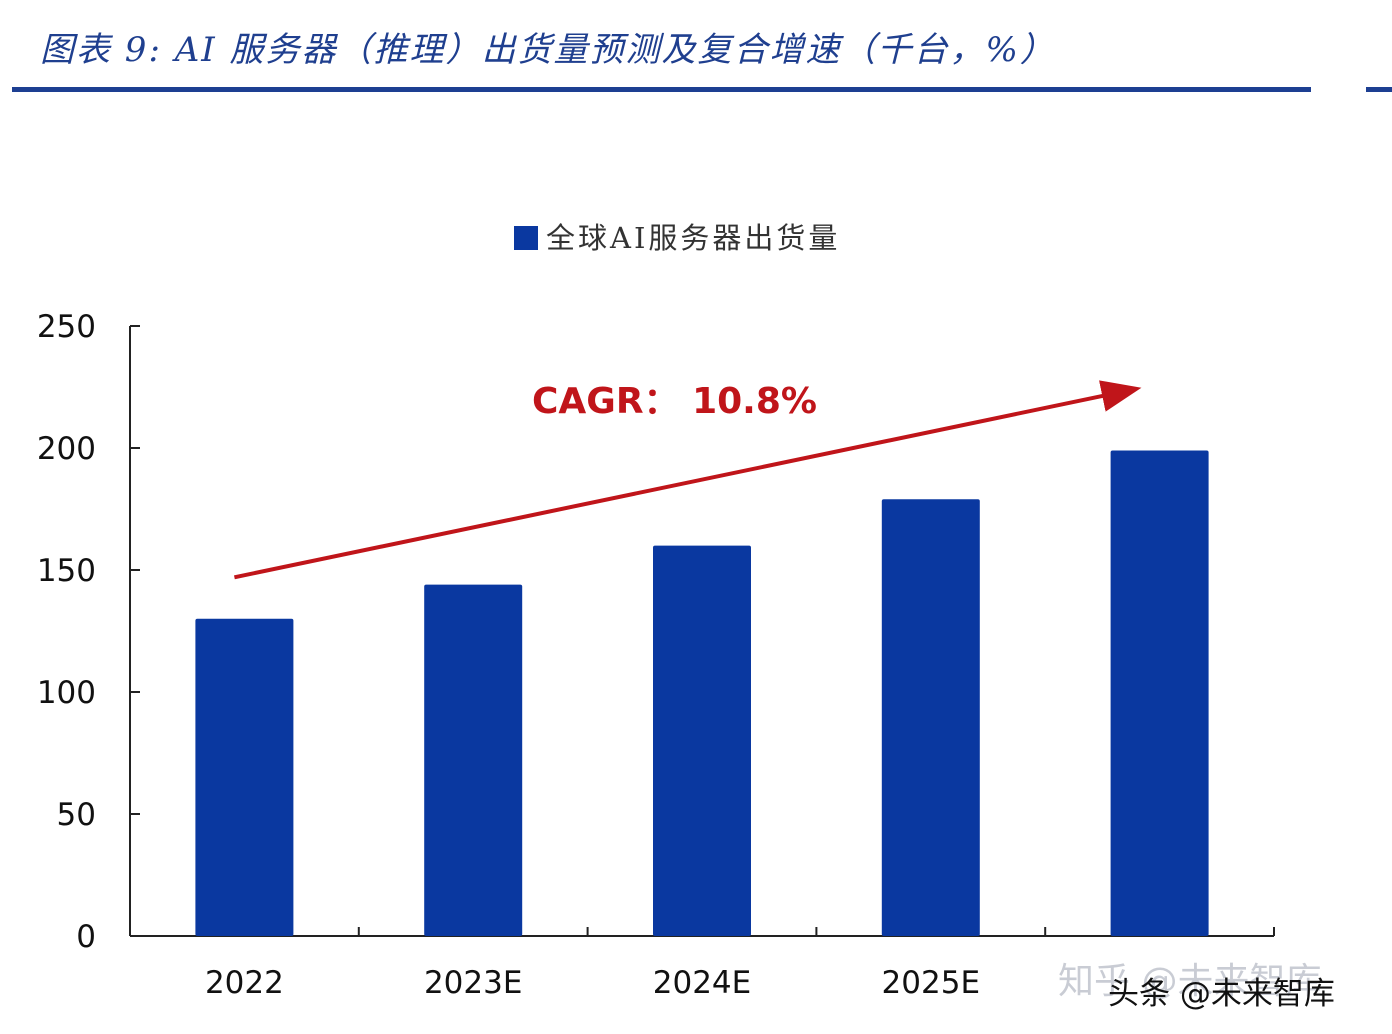 The height and width of the screenshot is (1034, 1392). I want to click on bar-2025E, so click(930, 717).